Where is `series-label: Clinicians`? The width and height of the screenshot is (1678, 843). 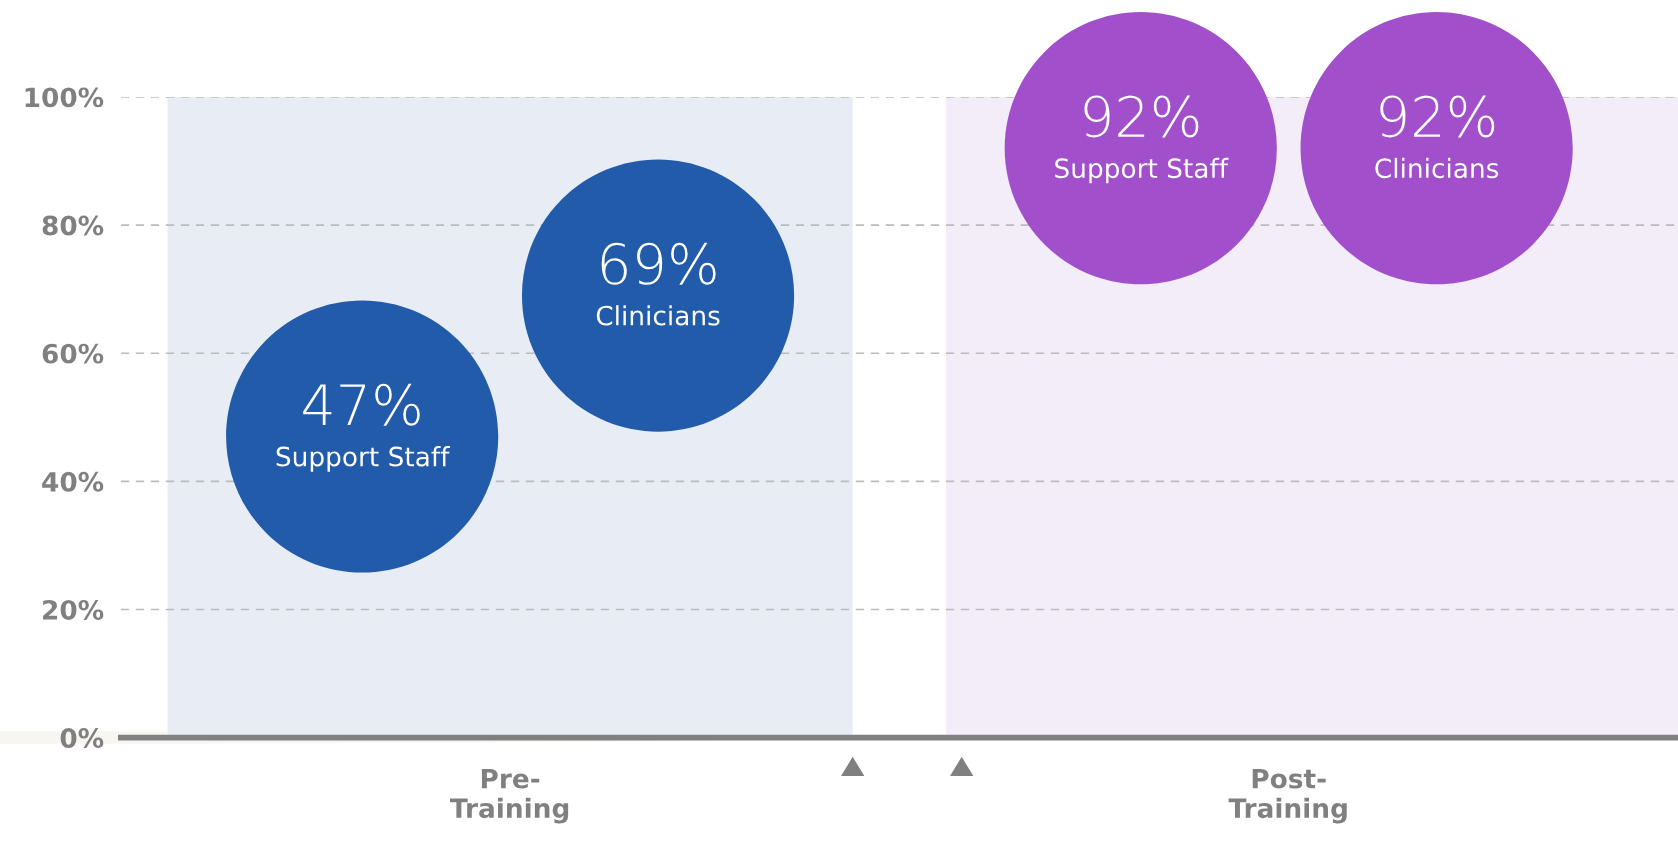
series-label: Clinicians is located at coordinates (1437, 168).